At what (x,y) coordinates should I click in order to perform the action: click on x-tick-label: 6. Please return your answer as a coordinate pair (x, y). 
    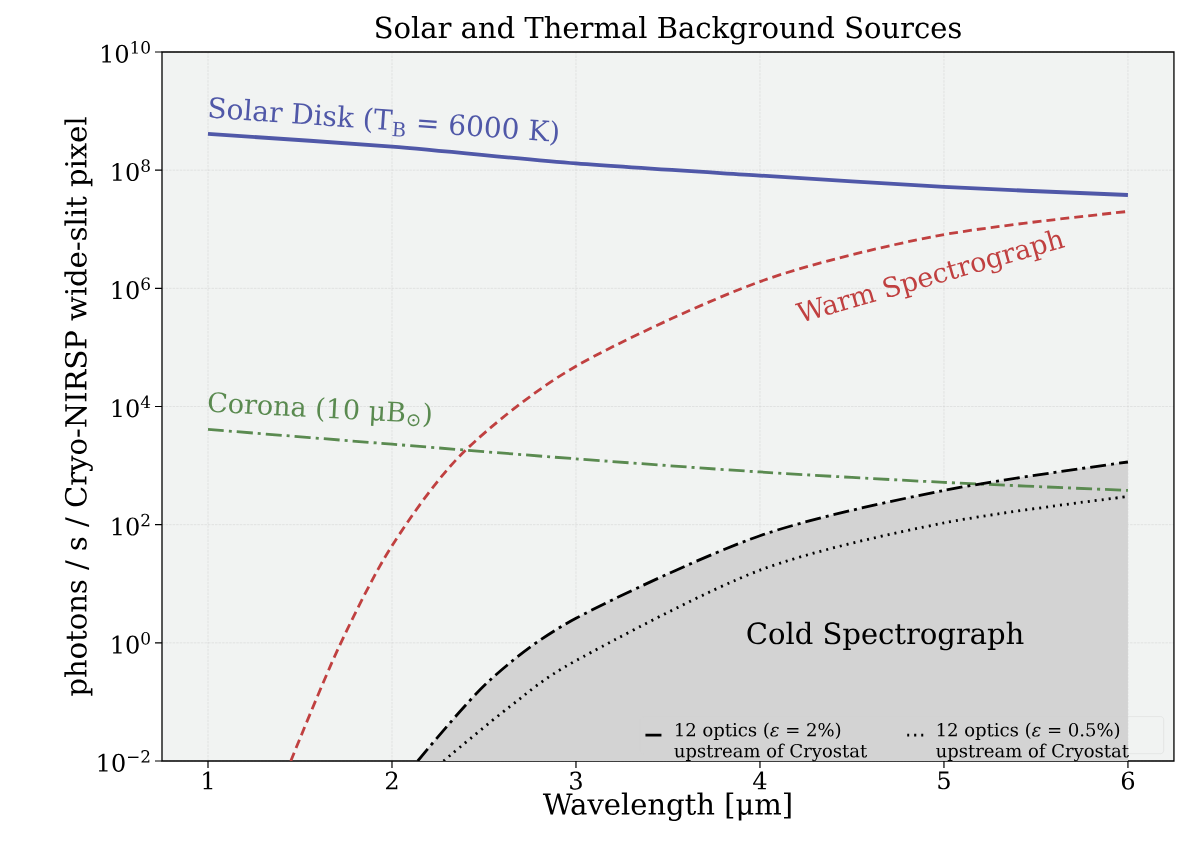
    Looking at the image, I should click on (1128, 780).